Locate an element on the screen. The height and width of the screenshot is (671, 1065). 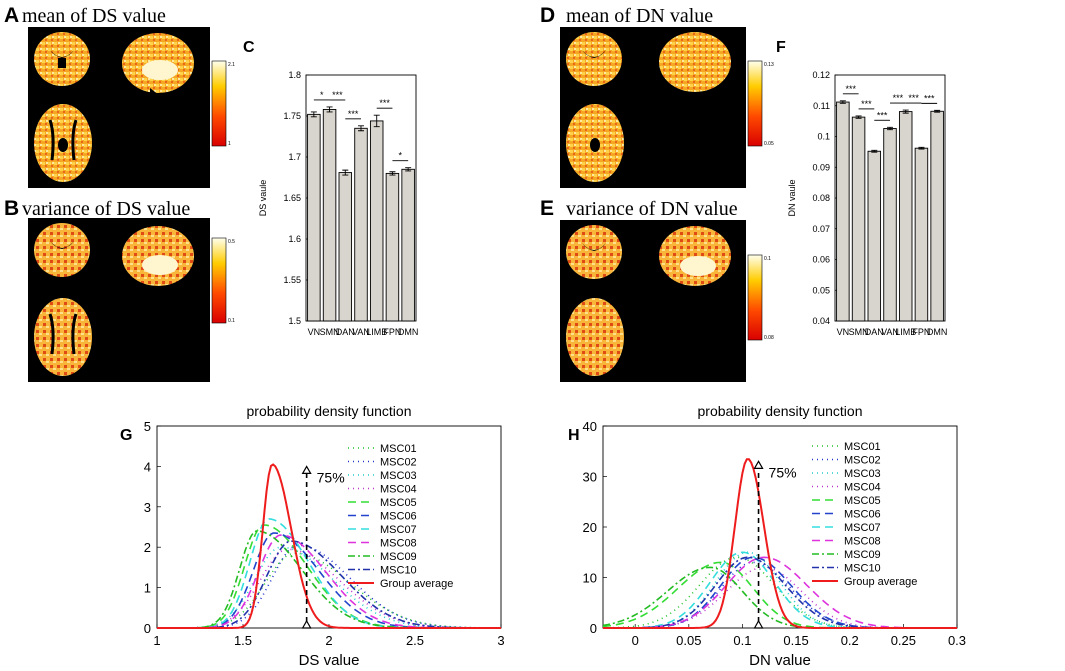
bar-limb is located at coordinates (905, 216).